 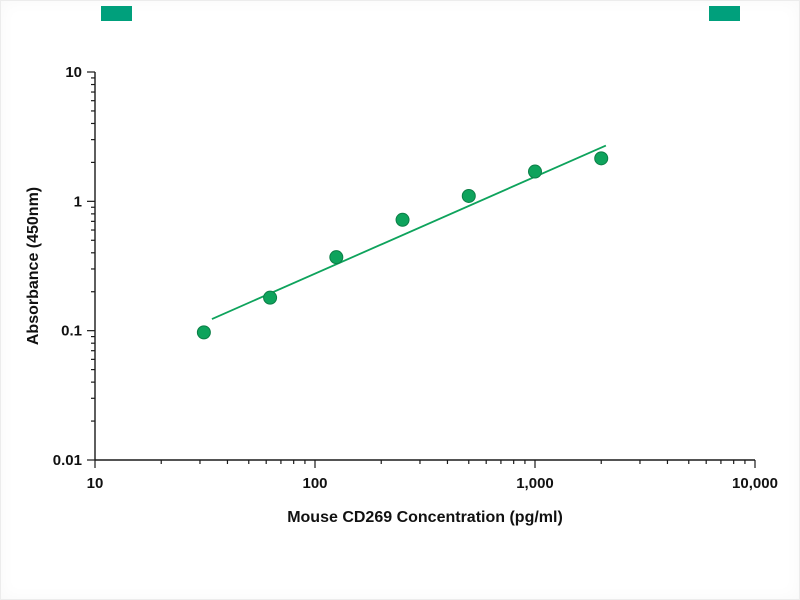 What do you see at coordinates (116, 13) in the screenshot?
I see `corner-badge-left` at bounding box center [116, 13].